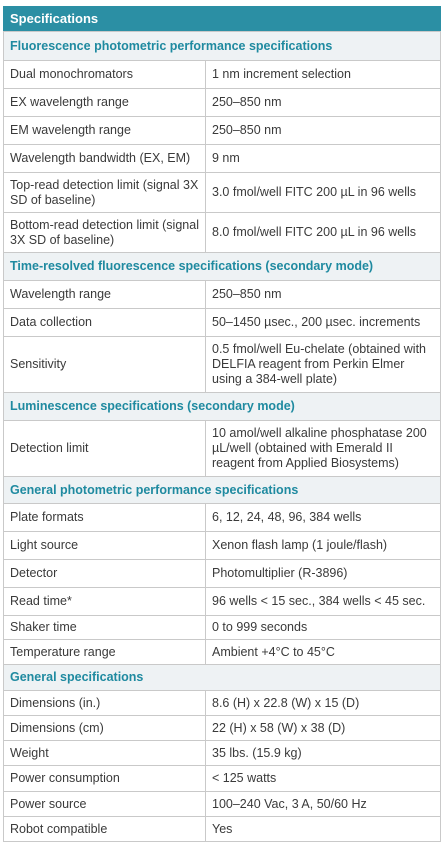  Describe the element at coordinates (104, 778) in the screenshot. I see `spec-label: Power consumption` at that location.